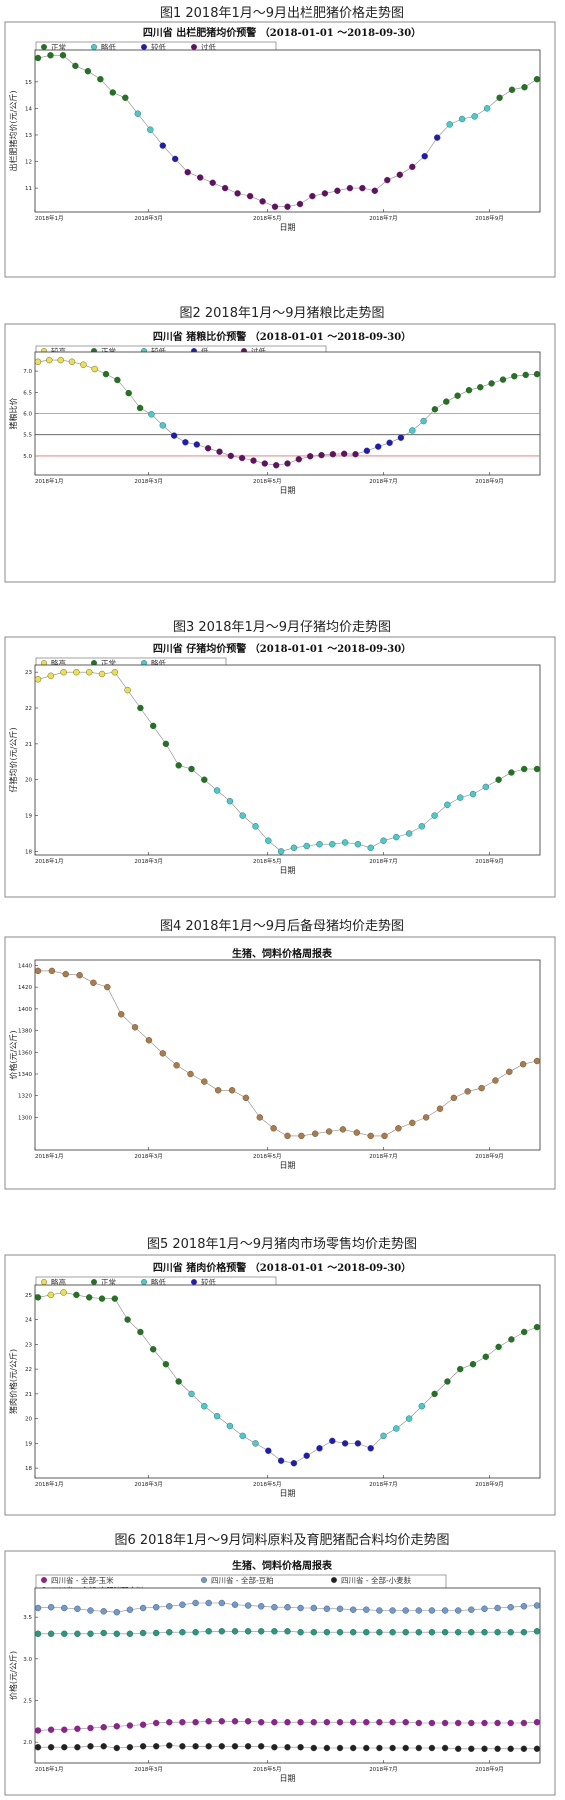 This screenshot has height=1800, width=565. What do you see at coordinates (383, 1769) in the screenshot?
I see `x-tick-label: 2018年7月` at bounding box center [383, 1769].